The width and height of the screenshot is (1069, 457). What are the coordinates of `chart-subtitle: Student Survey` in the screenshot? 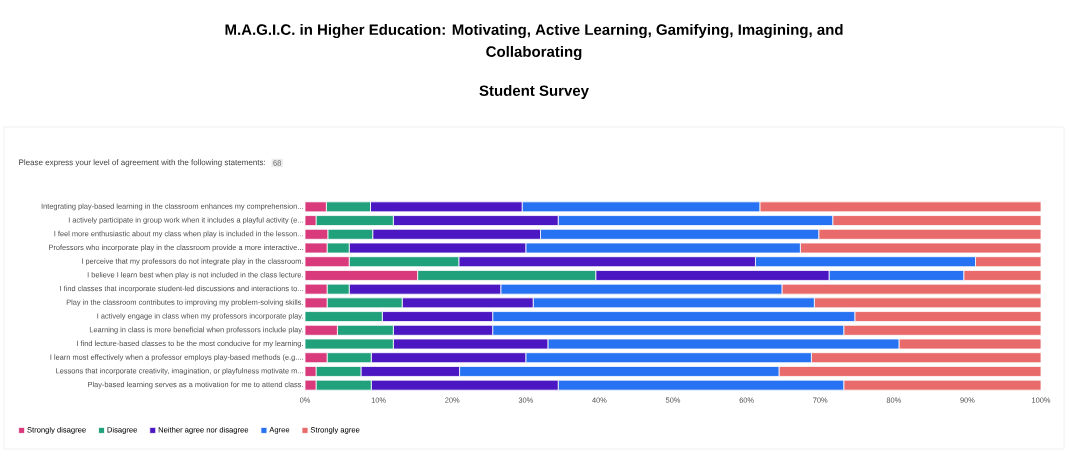 It's located at (534, 92).